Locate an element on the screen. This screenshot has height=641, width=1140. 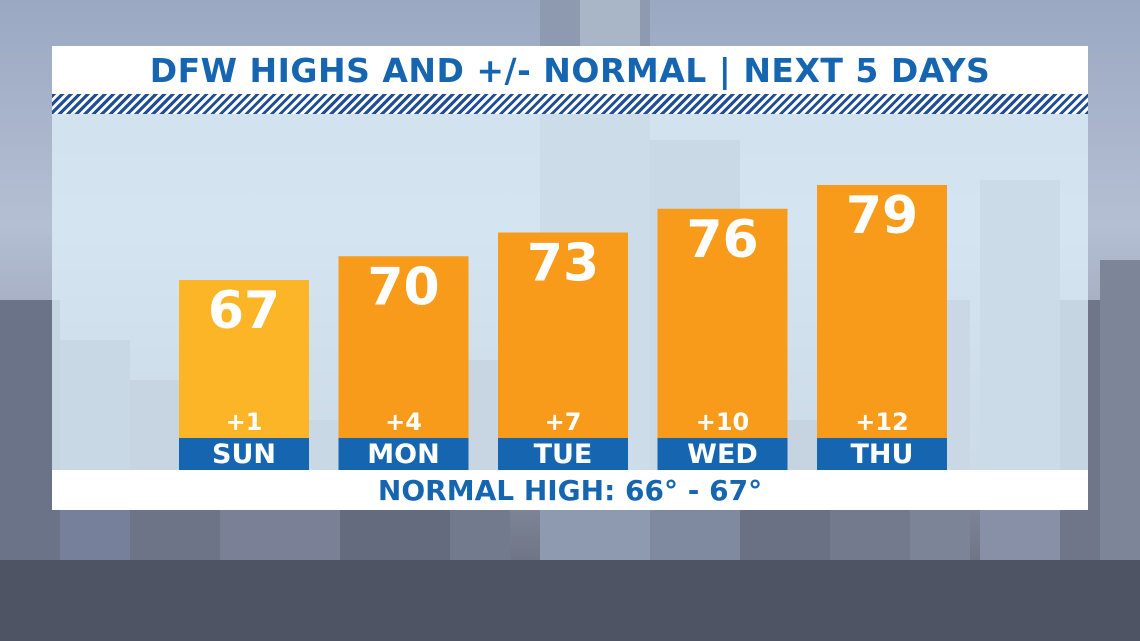
chart-title: DFW HIGHS AND +/- NORMAL | NEXT 5 DAYS is located at coordinates (570, 70).